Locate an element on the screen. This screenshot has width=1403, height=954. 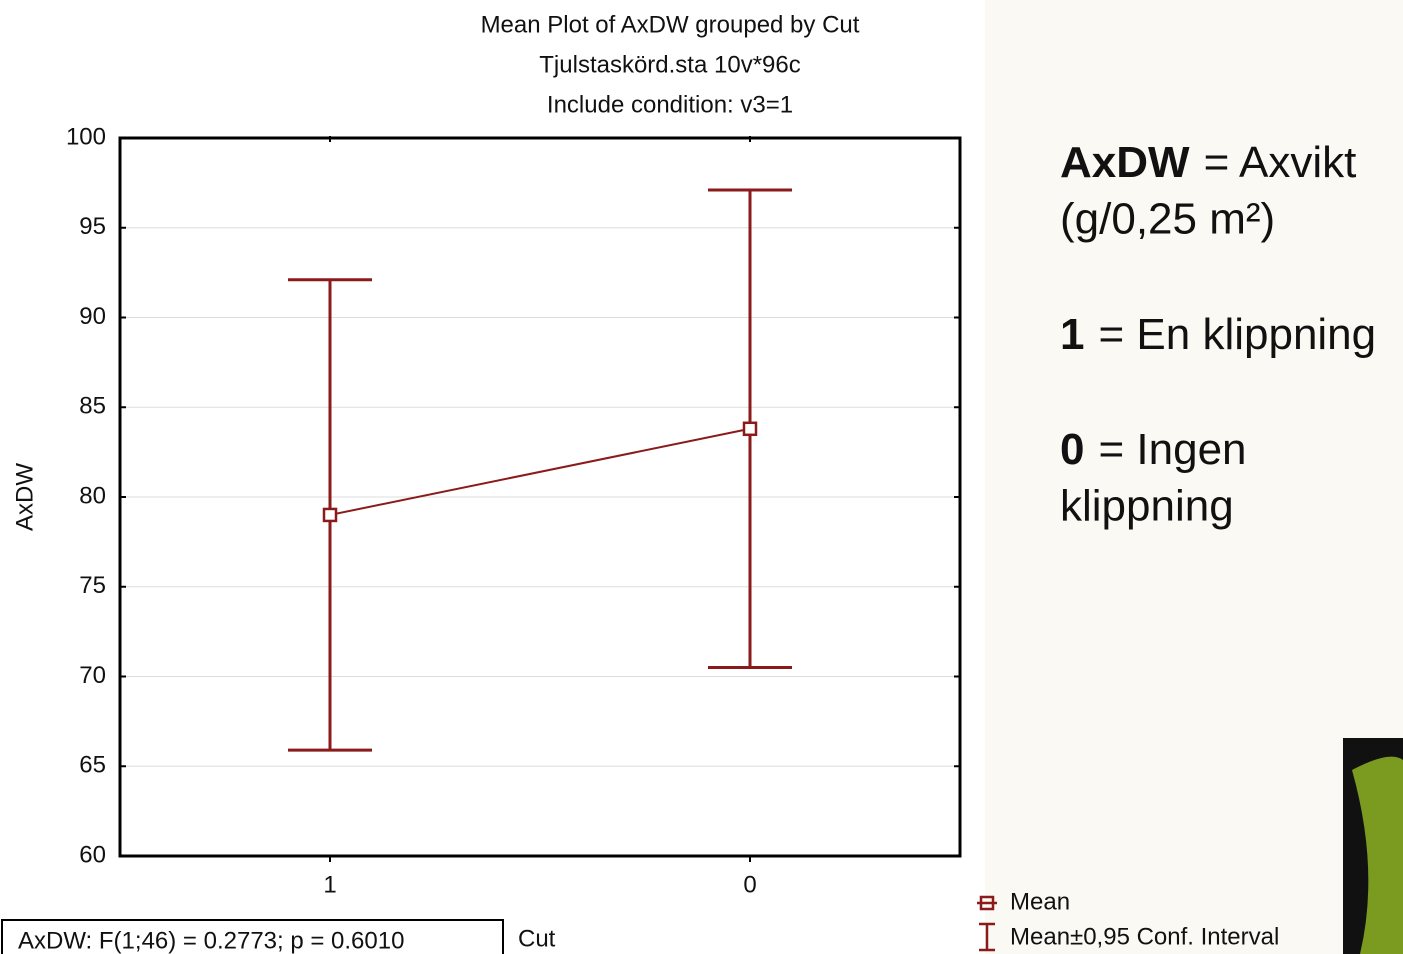
stat-text: AxDW: F(1;46) = 0.2773; p = 0.6010 is located at coordinates (211, 940).